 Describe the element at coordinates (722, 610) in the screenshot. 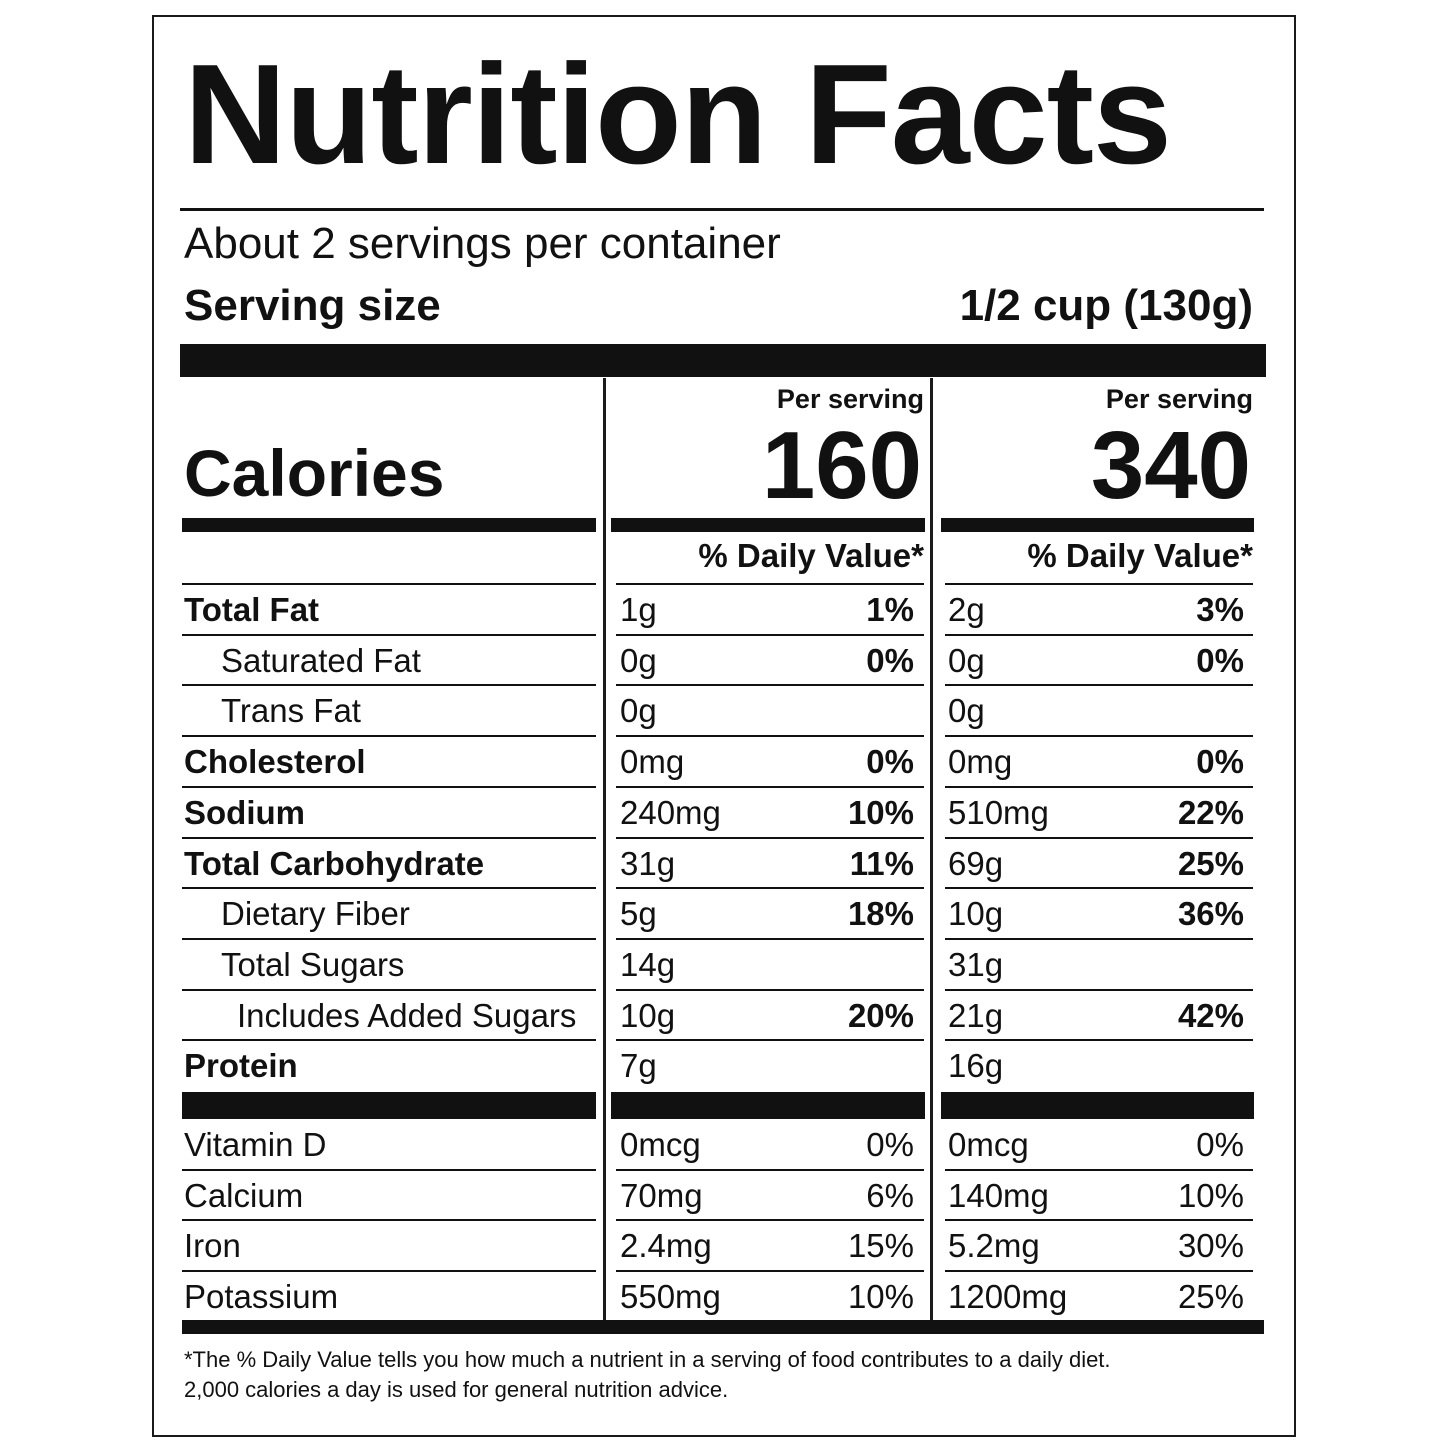

I see `nutrients-row: Total Fat 1g 1% 2g 3%` at that location.